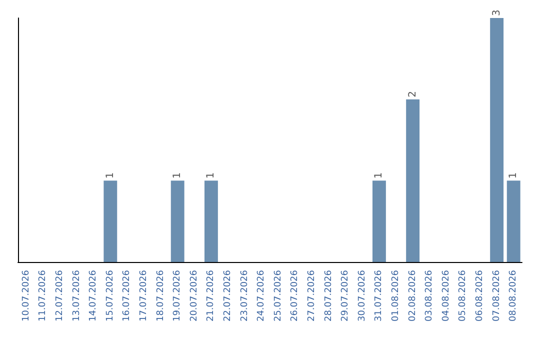 The image size is (540, 340). Describe the element at coordinates (26, 296) in the screenshot. I see `x-tick-label: 10.07.2026` at that location.